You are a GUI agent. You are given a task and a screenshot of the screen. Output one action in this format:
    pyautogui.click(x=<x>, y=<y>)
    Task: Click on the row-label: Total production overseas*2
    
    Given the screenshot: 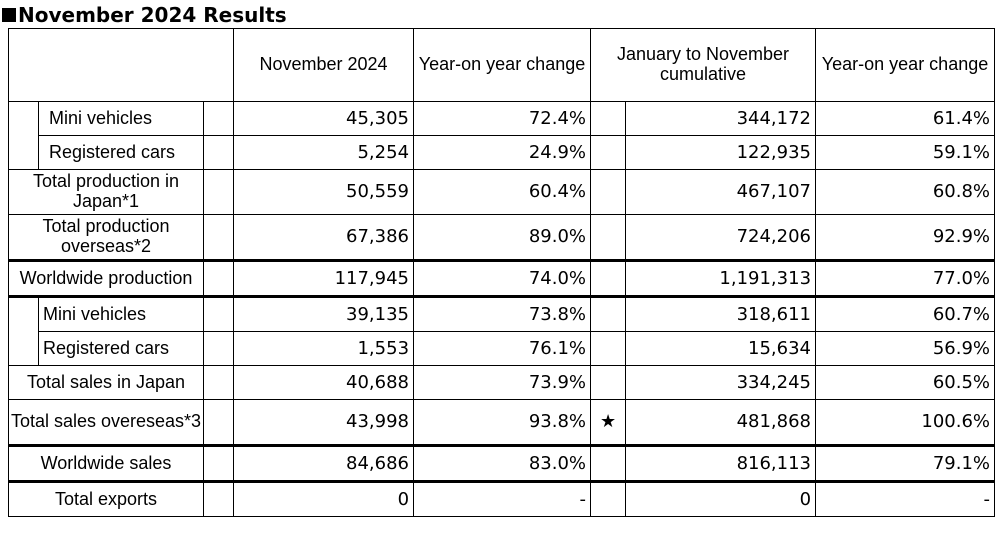 What is the action you would take?
    pyautogui.click(x=106, y=238)
    